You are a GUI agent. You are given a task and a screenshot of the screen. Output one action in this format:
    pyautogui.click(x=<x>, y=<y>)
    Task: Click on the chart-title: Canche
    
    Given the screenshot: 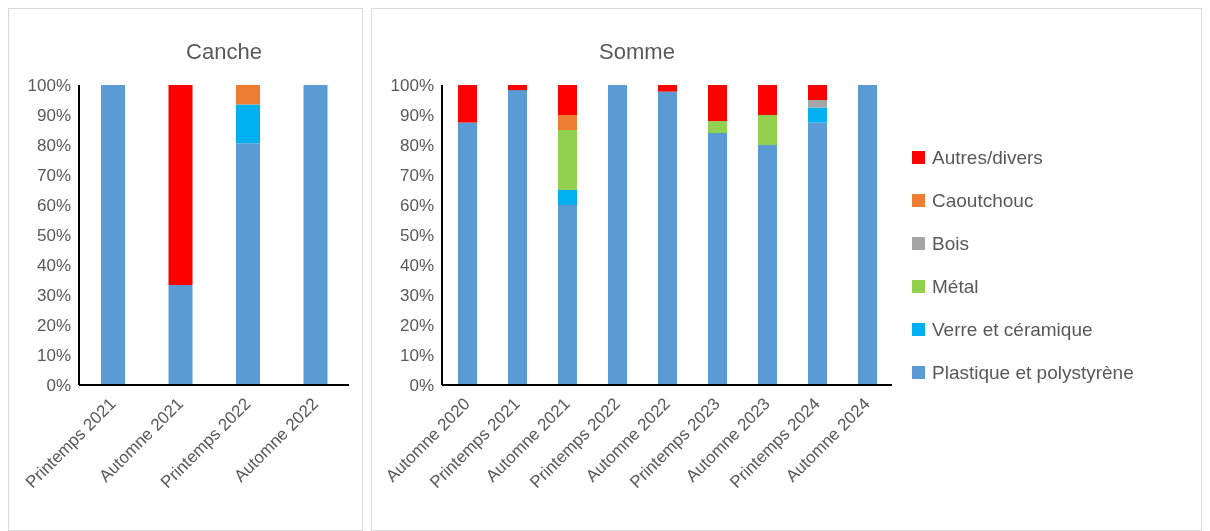 What is the action you would take?
    pyautogui.click(x=224, y=52)
    